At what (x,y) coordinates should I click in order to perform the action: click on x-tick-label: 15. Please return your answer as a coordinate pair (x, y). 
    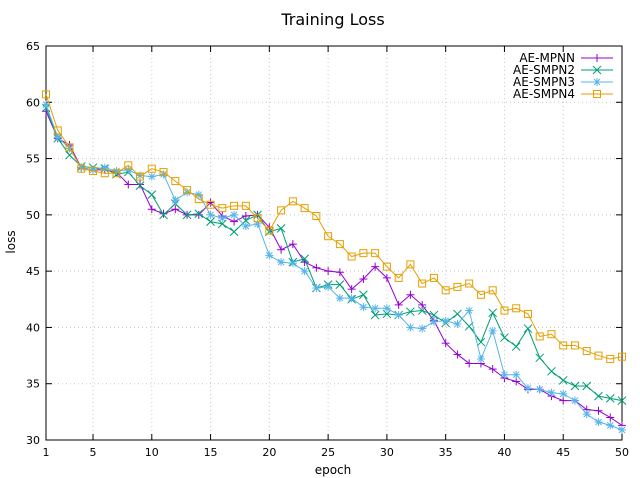
    Looking at the image, I should click on (211, 452).